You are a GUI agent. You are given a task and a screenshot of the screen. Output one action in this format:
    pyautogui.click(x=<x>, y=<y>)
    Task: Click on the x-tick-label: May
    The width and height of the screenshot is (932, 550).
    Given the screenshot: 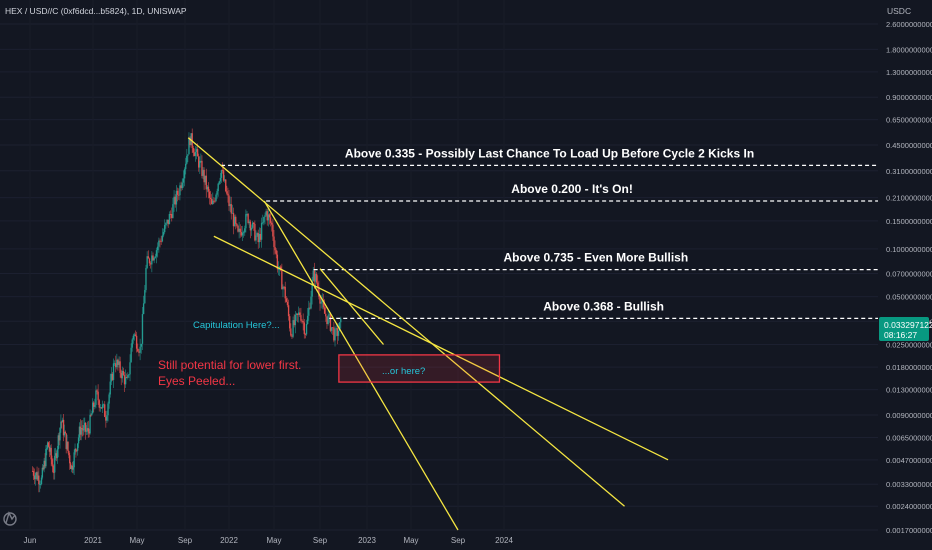 What is the action you would take?
    pyautogui.click(x=273, y=540)
    